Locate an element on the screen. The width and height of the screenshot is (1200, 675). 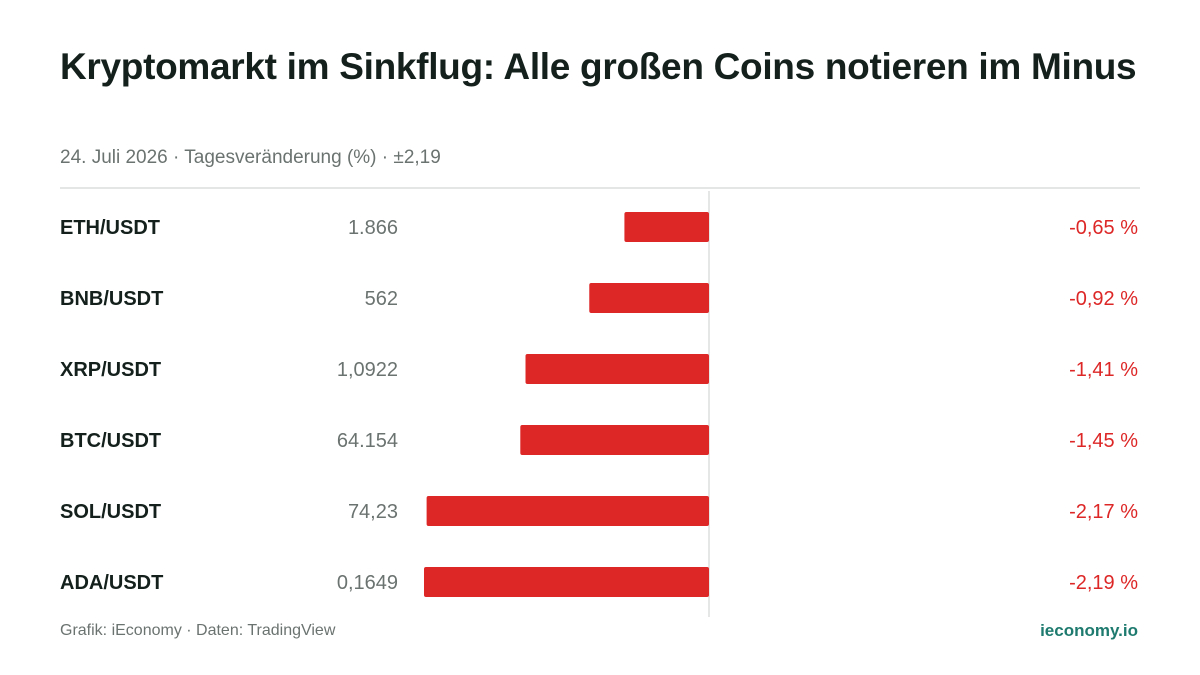
value-label: -2,17 % is located at coordinates (1103, 512).